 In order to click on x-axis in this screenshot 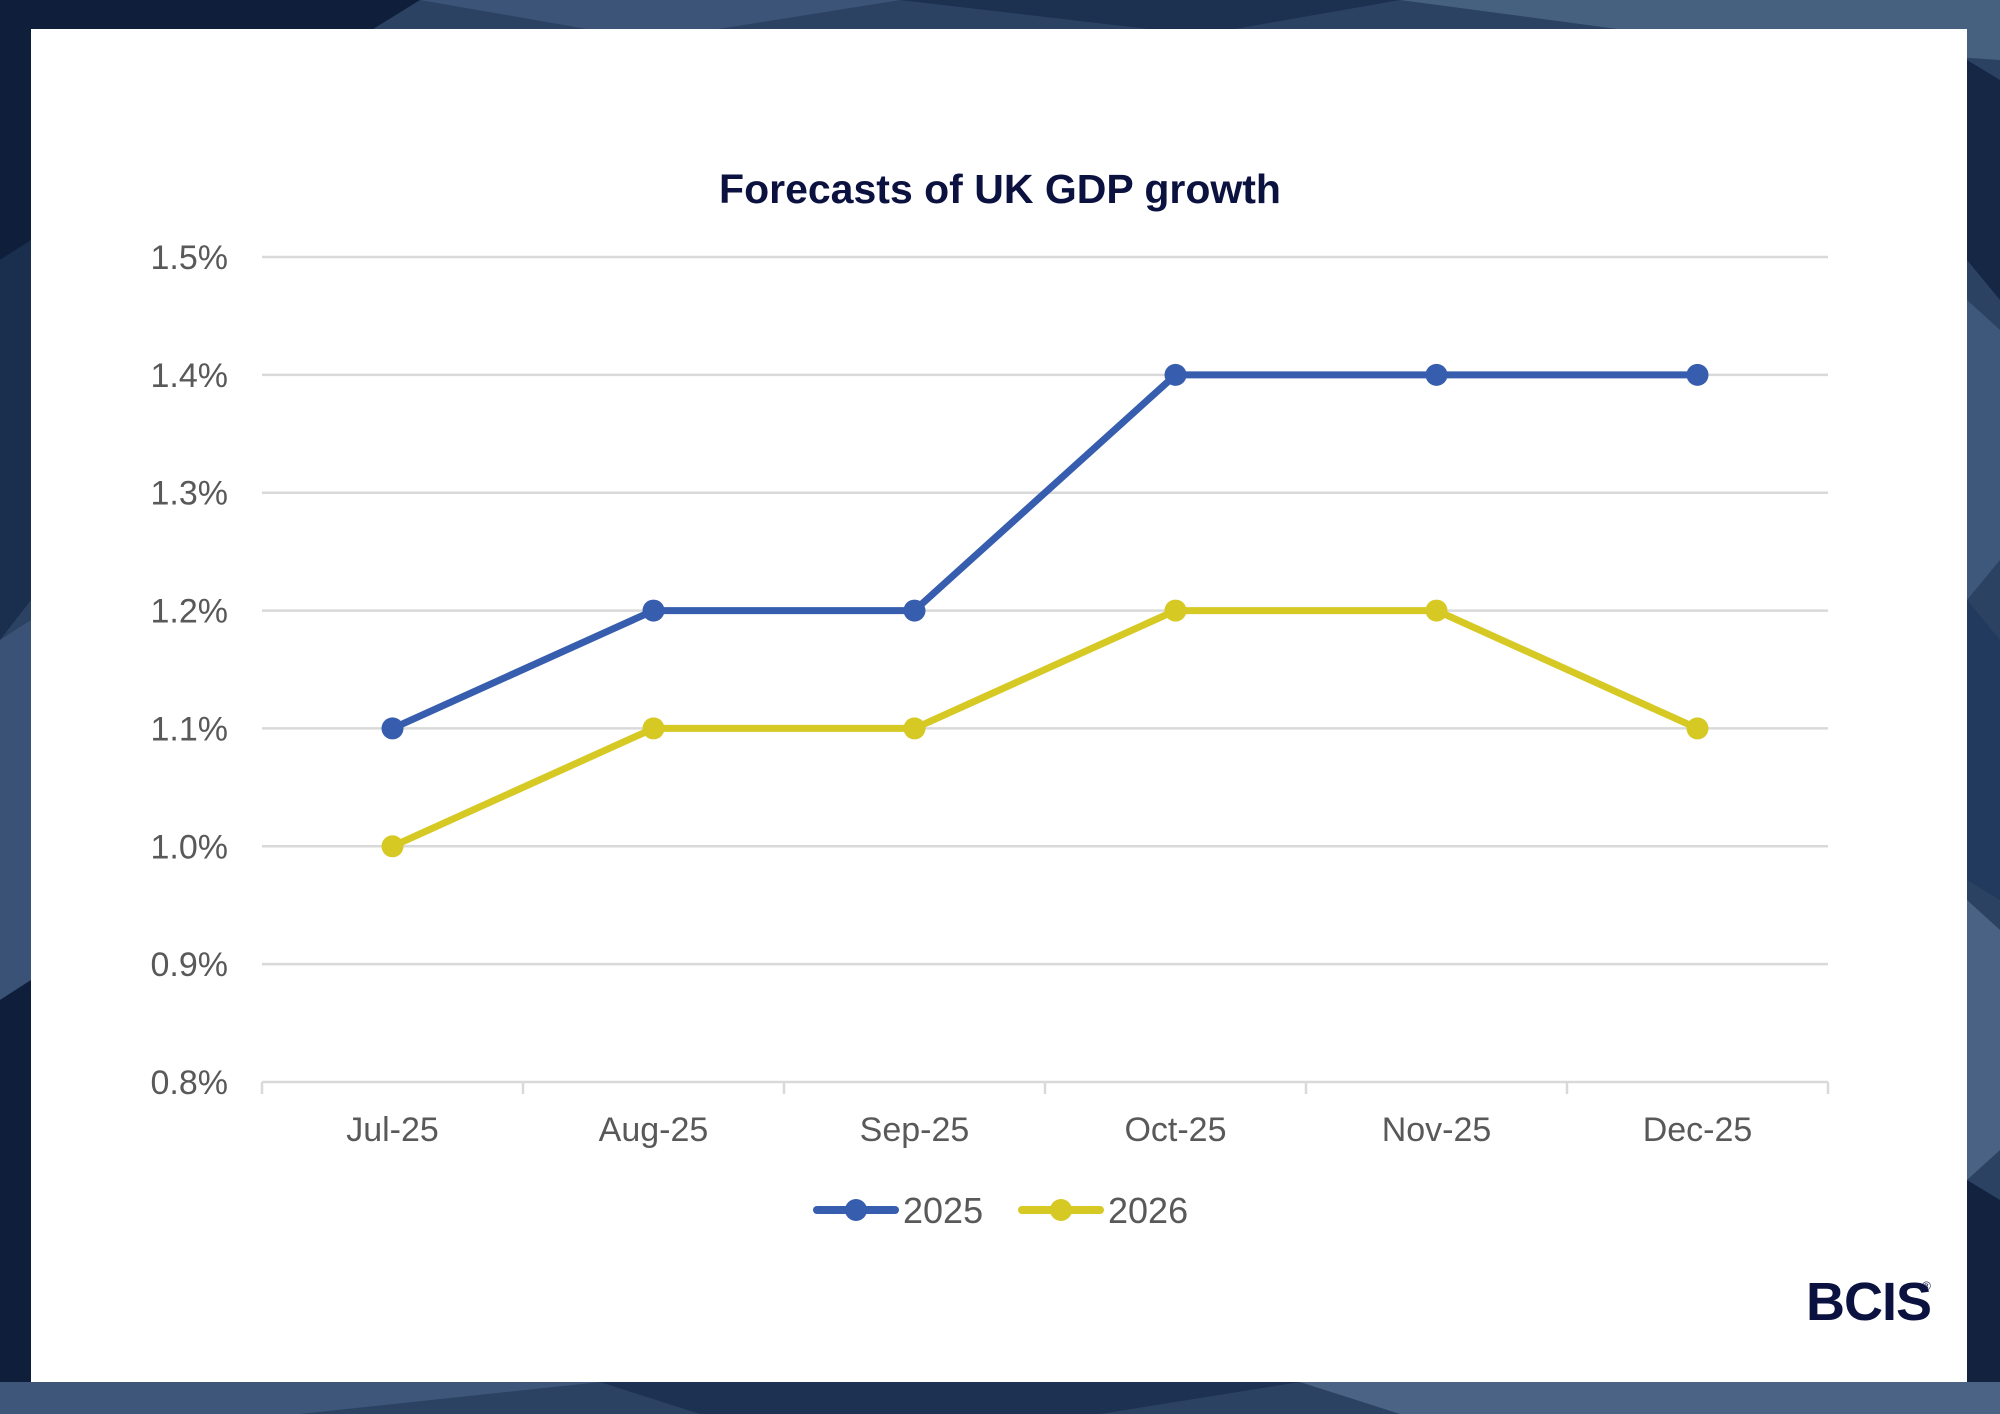, I will do `click(1045, 1087)`.